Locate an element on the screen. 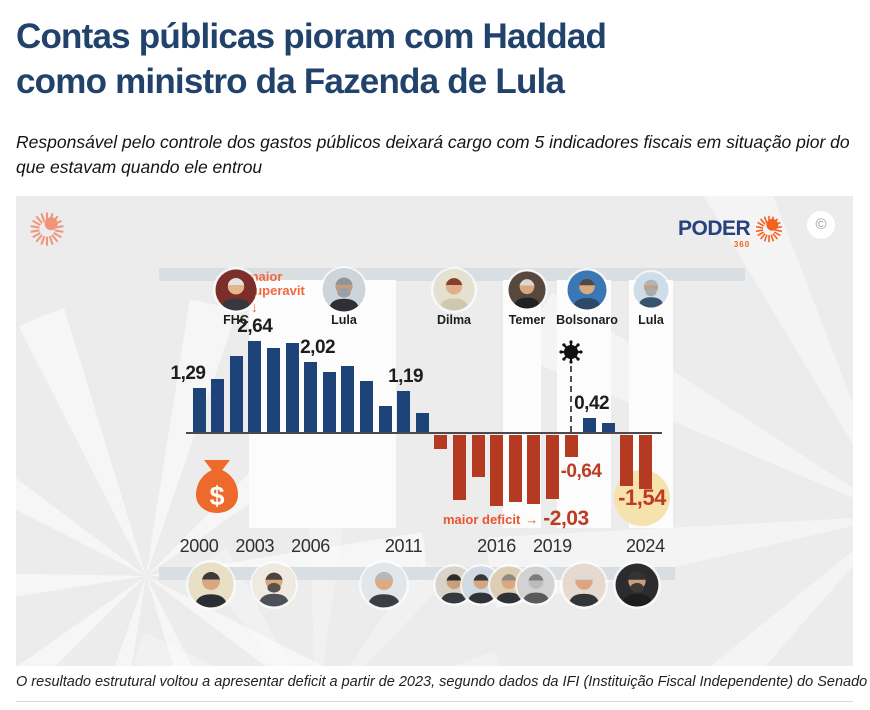  bar-2002 is located at coordinates (236, 394).